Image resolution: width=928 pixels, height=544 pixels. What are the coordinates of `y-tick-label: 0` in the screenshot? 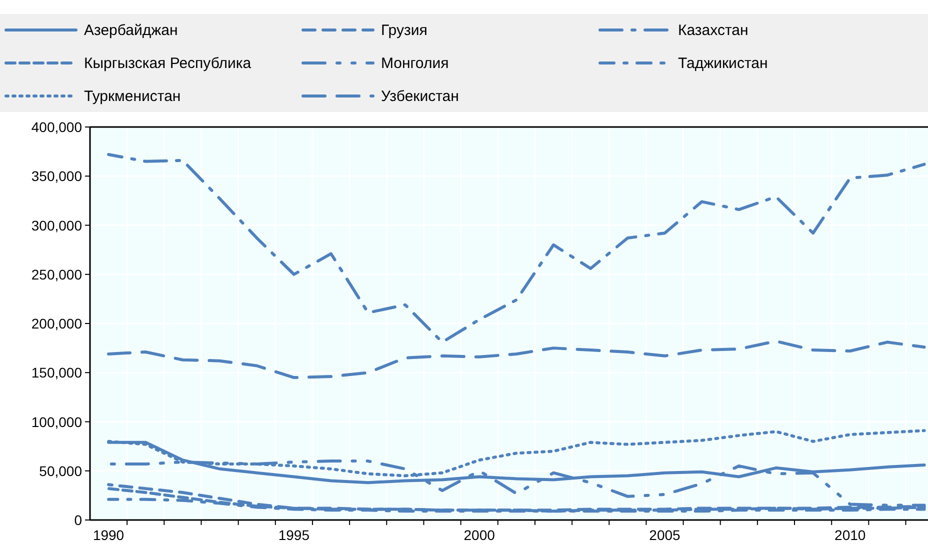 It's located at (78, 520).